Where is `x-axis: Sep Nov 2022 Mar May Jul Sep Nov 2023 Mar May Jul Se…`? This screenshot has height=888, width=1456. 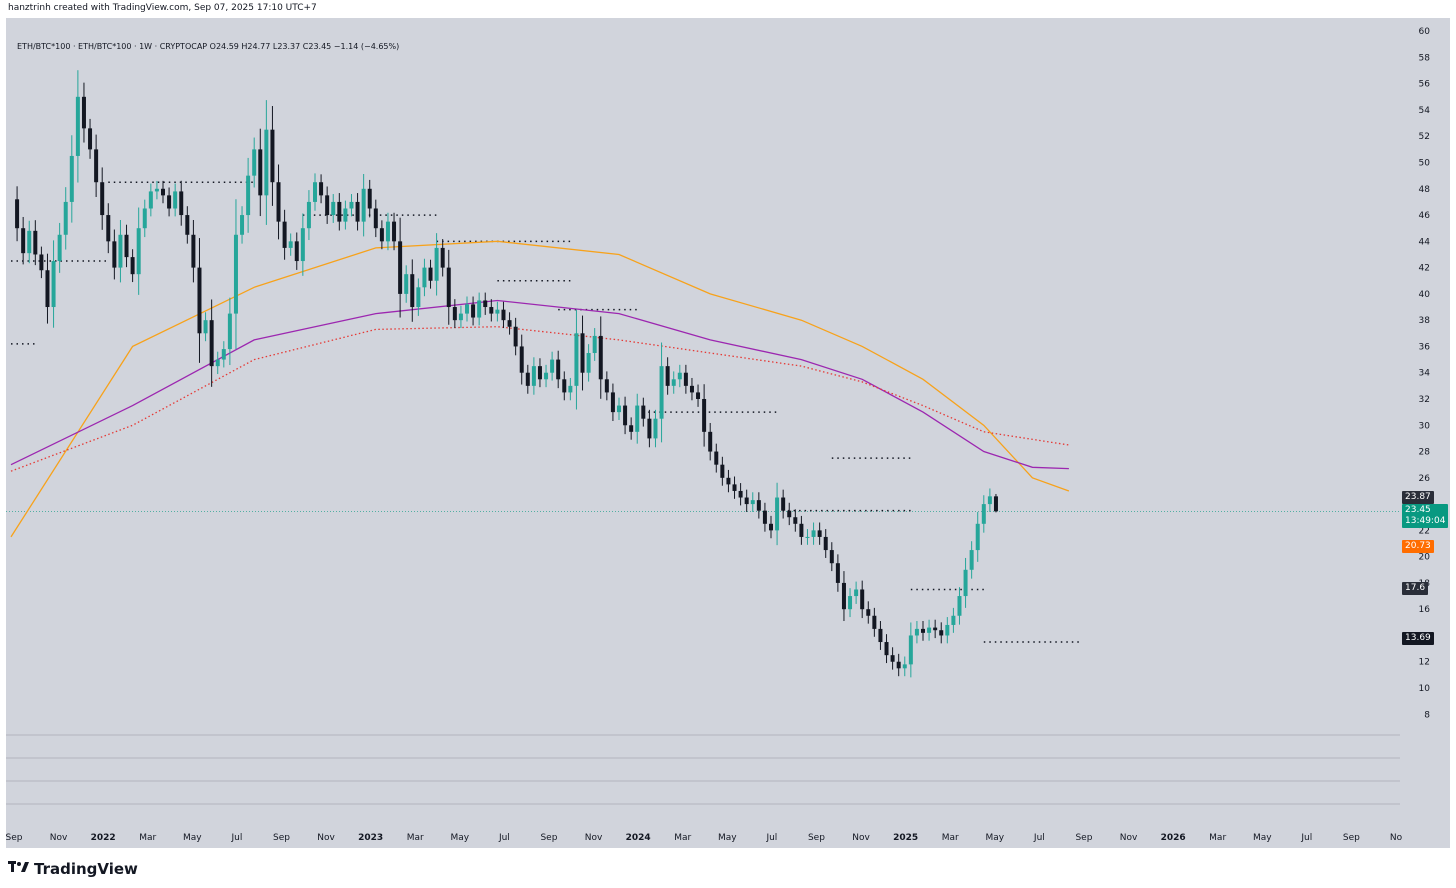
x-axis: Sep Nov 2022 Mar May Jul Sep Nov 2023 Mar May Jul Se… is located at coordinates (704, 838).